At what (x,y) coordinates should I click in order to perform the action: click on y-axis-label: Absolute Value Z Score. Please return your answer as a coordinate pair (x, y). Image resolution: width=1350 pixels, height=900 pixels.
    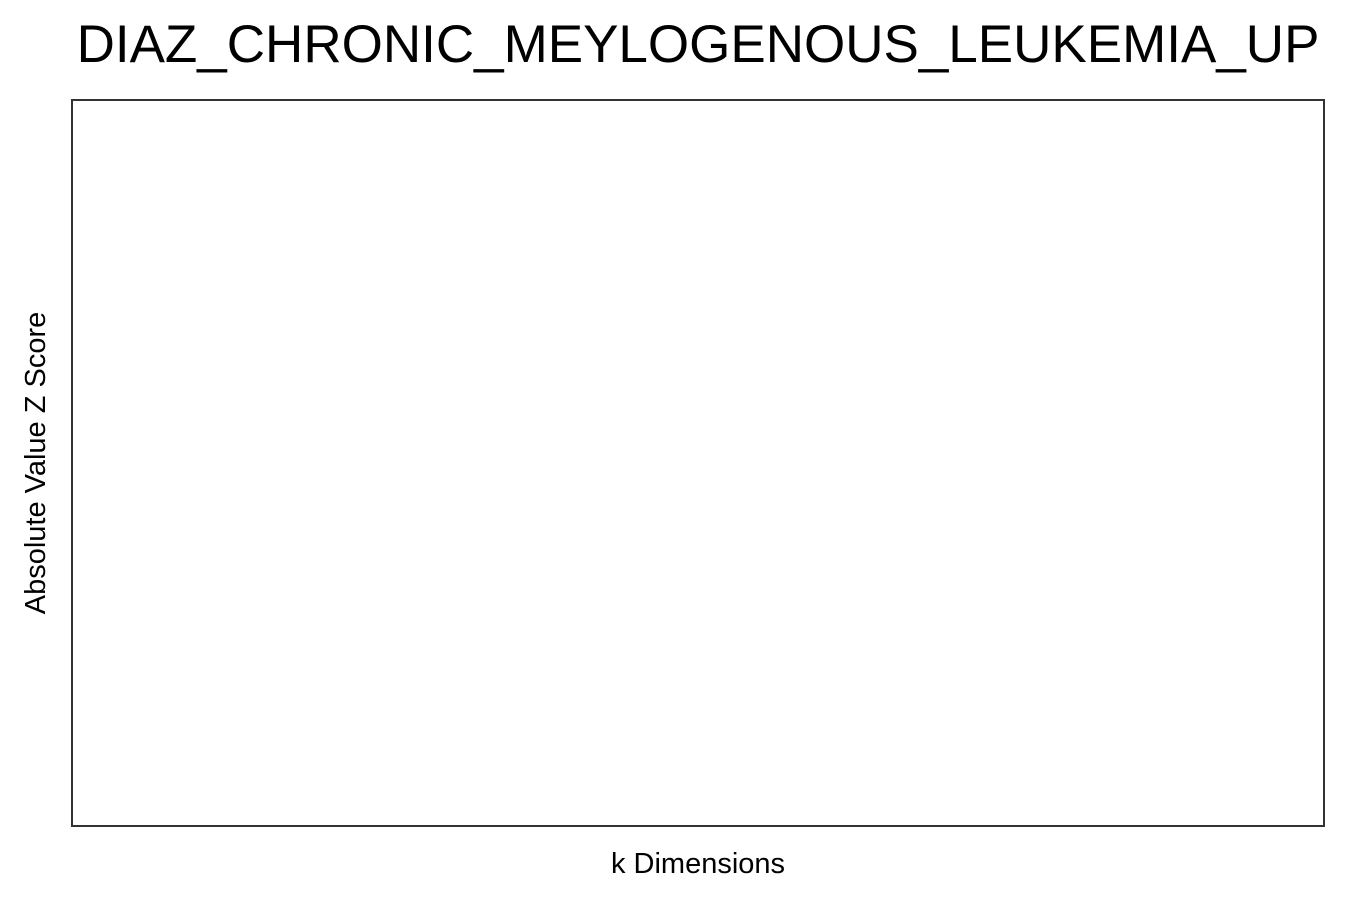
    Looking at the image, I should click on (36, 463).